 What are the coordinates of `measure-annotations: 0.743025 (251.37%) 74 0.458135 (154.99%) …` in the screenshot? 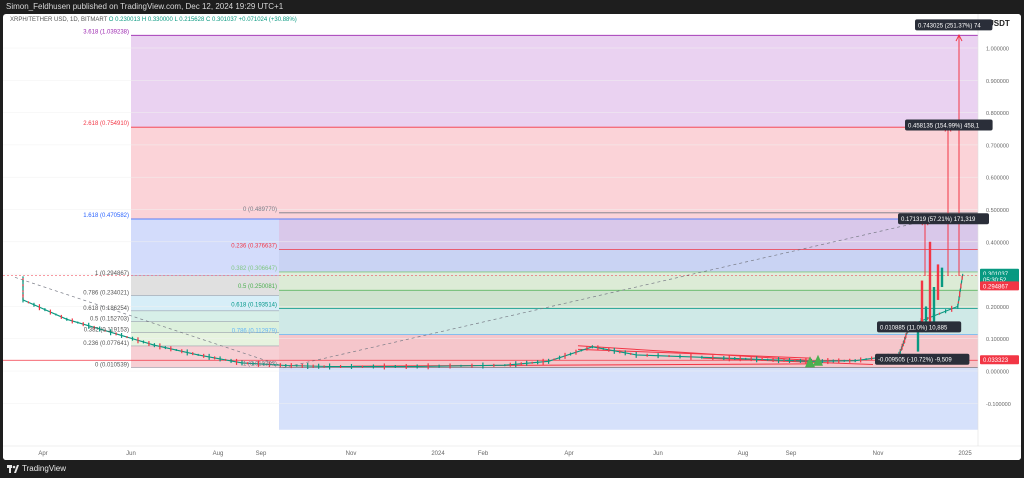 It's located at (934, 192).